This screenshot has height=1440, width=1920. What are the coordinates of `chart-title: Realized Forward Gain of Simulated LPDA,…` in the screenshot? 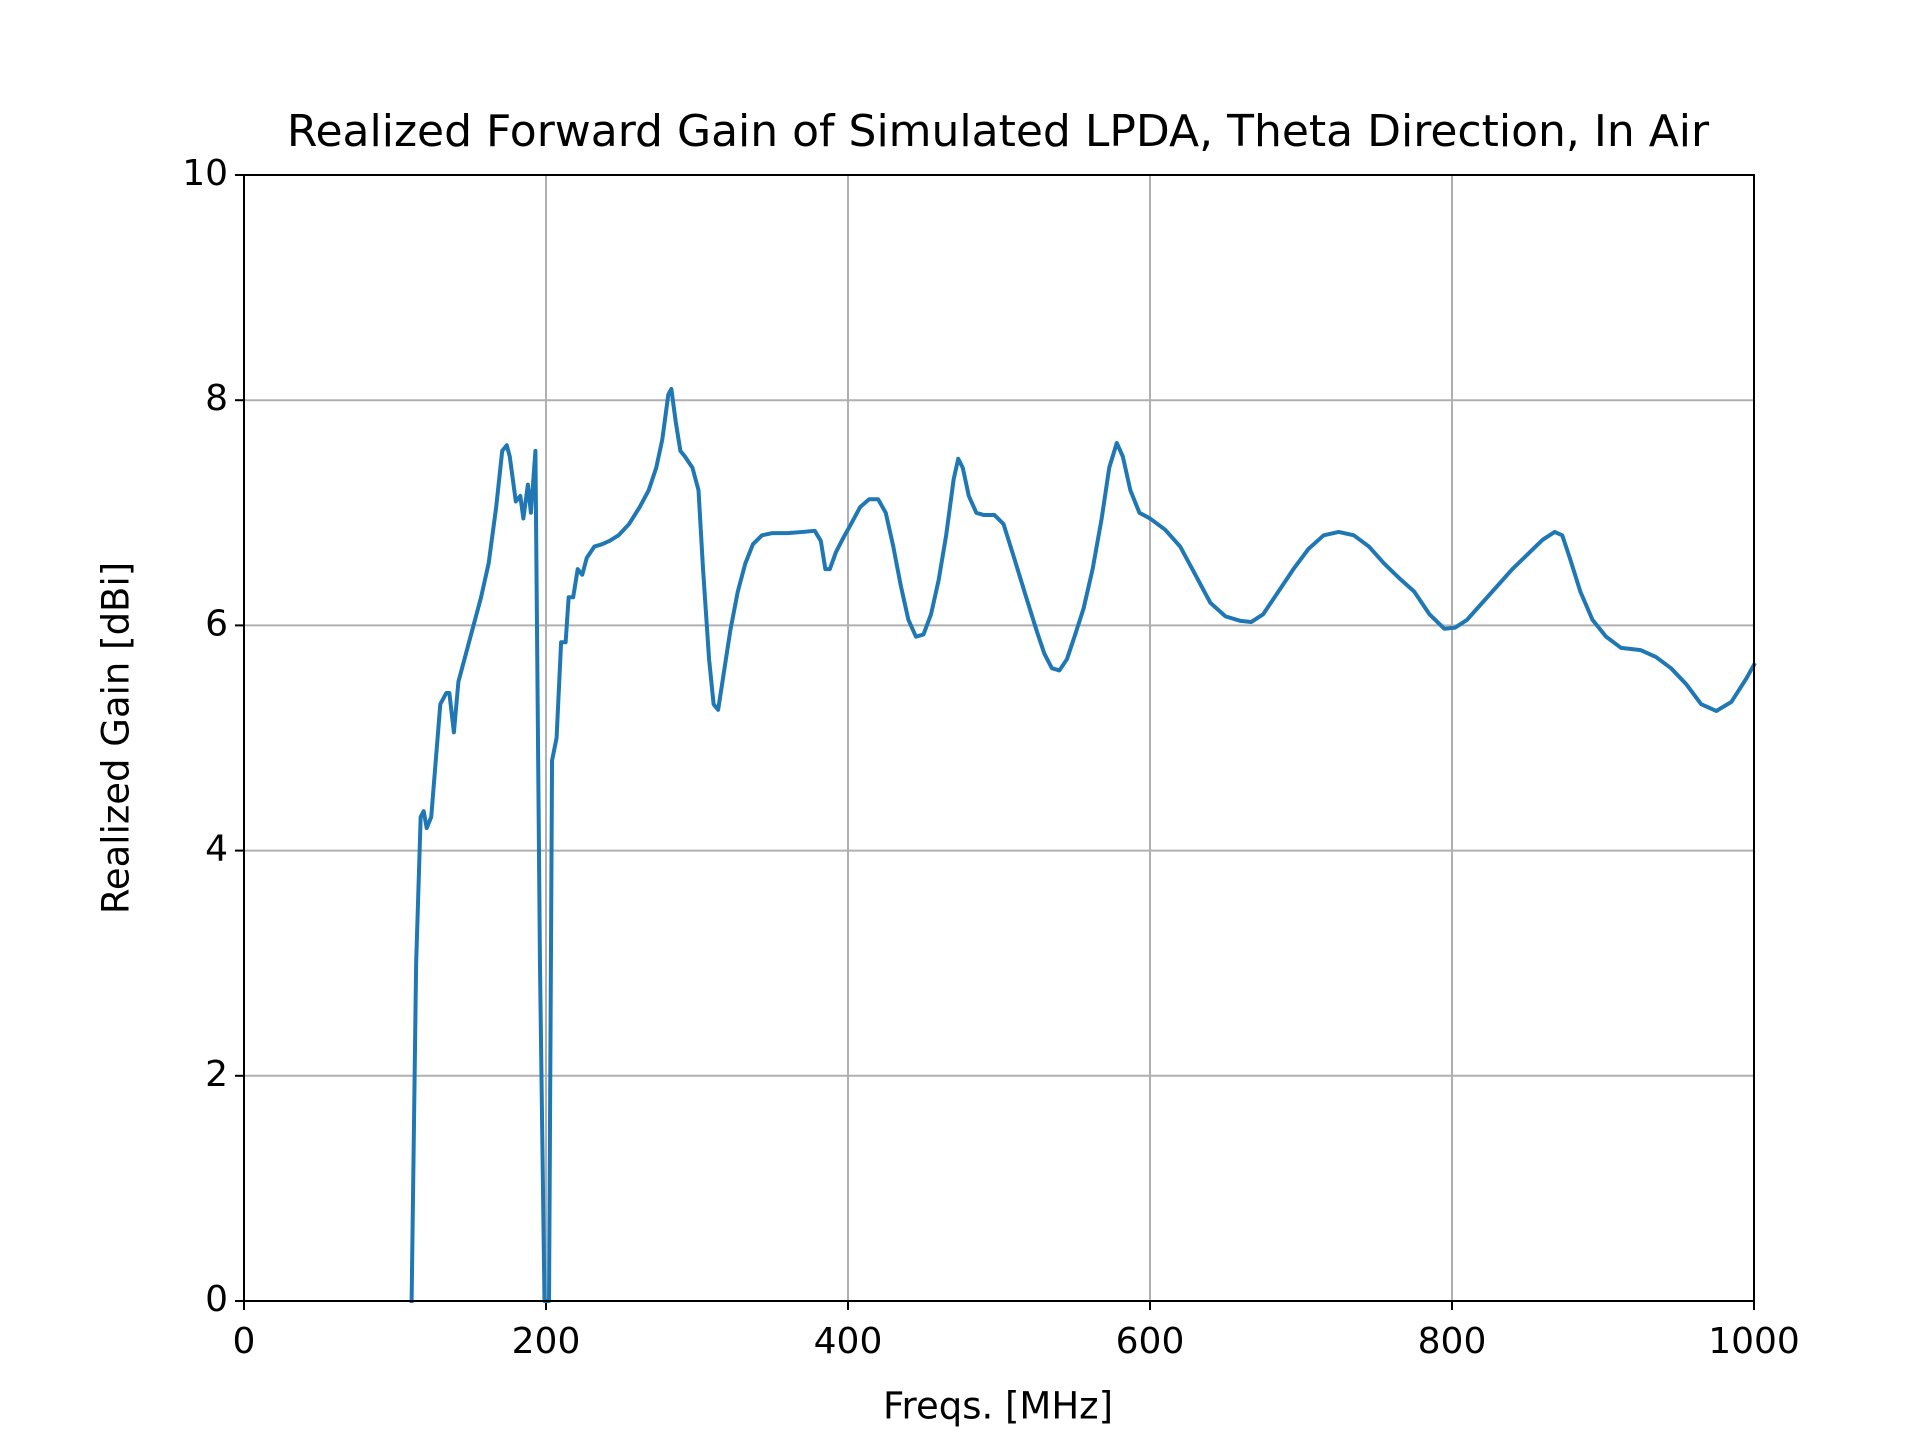 It's located at (998, 131).